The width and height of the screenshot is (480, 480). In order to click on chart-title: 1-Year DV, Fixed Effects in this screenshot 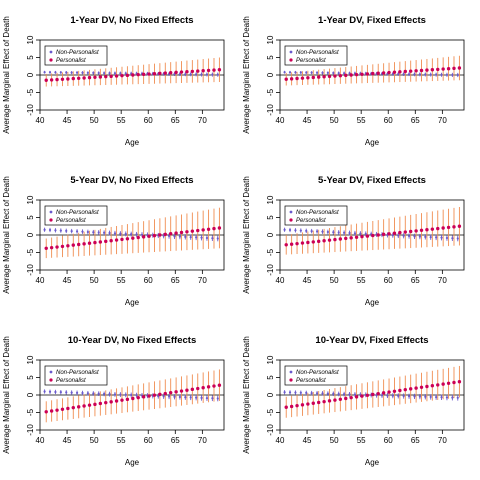, I will do `click(372, 20)`.